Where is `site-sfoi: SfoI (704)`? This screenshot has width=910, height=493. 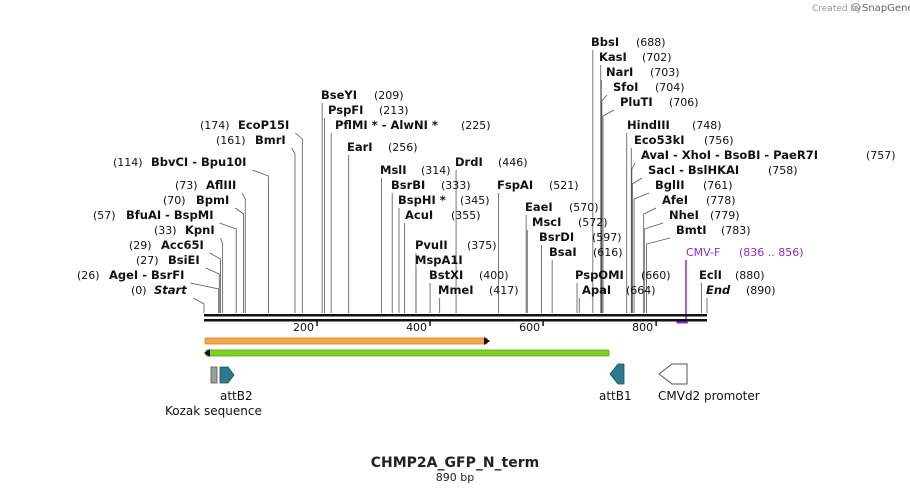 site-sfoi: SfoI (704) is located at coordinates (649, 87).